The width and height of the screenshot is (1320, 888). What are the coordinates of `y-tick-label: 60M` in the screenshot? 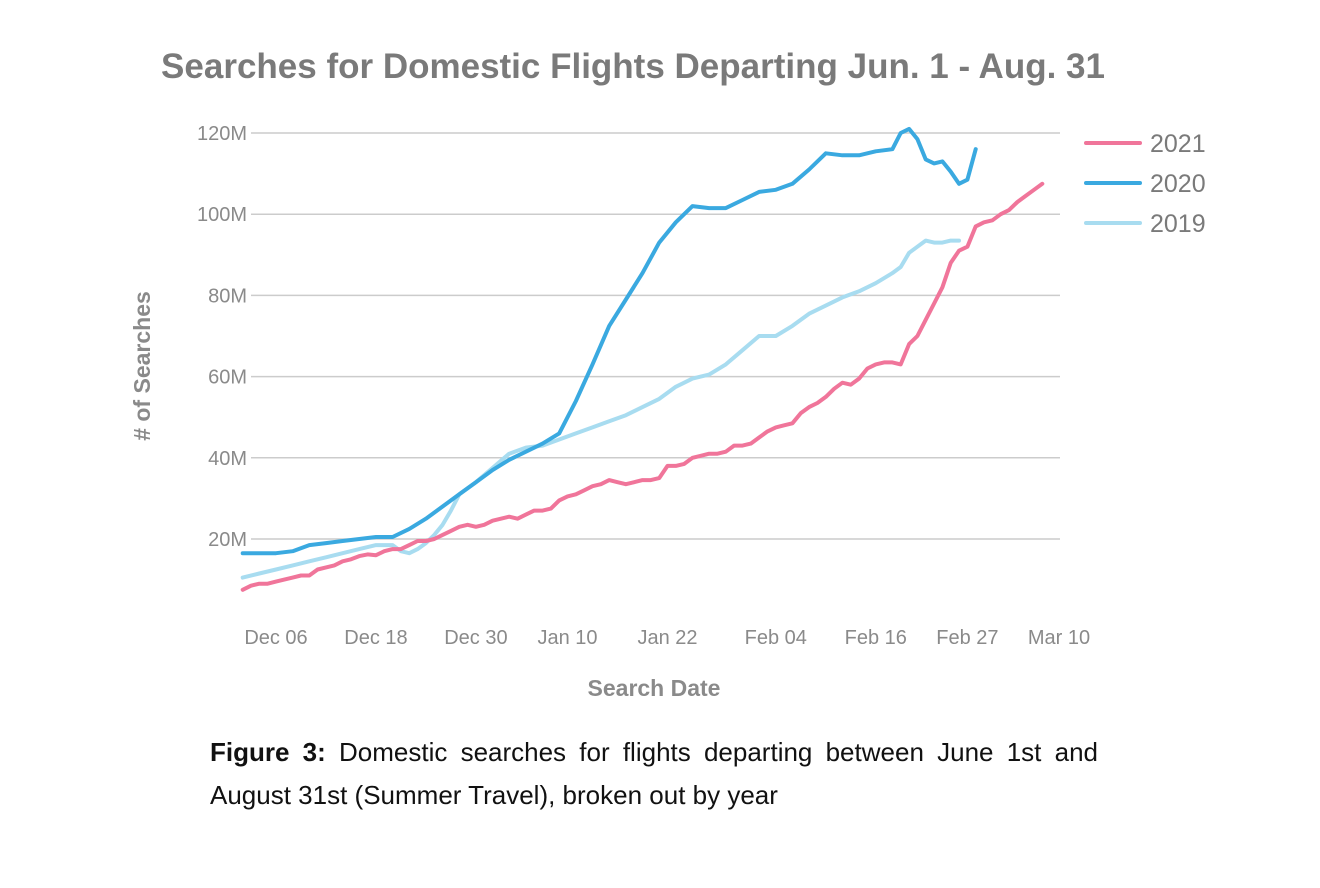 It's located at (227, 378).